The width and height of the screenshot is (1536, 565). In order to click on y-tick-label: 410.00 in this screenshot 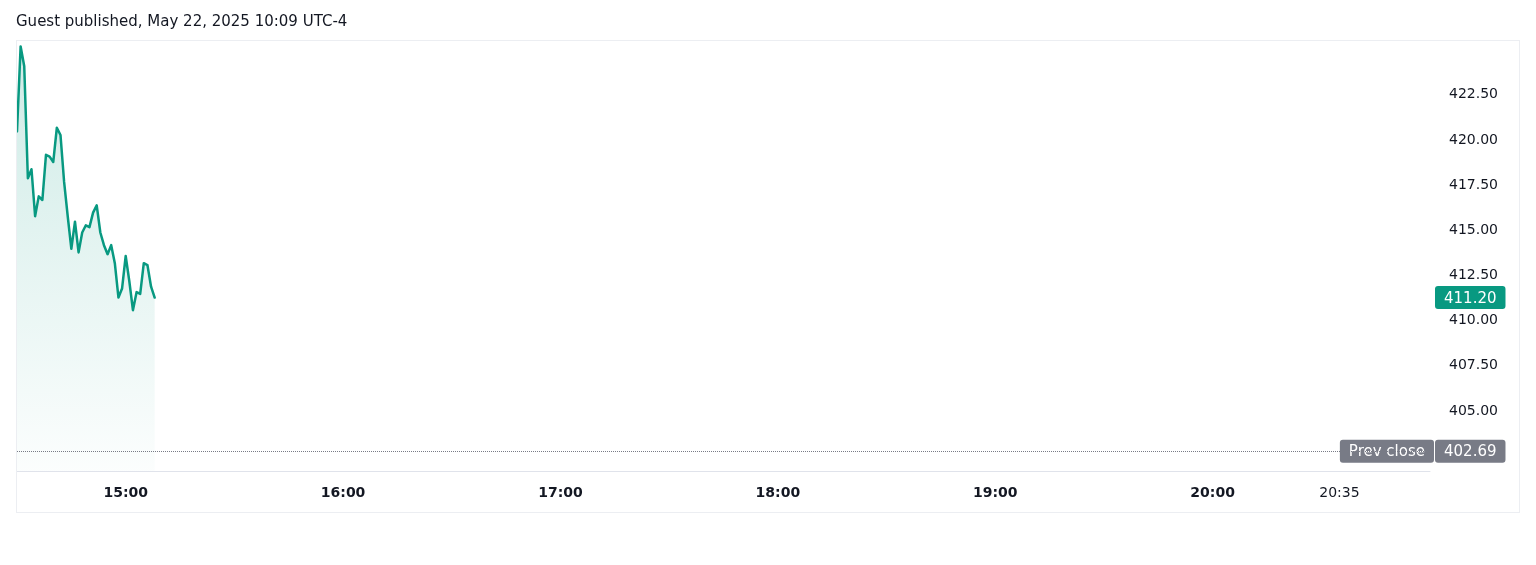, I will do `click(1473, 319)`.